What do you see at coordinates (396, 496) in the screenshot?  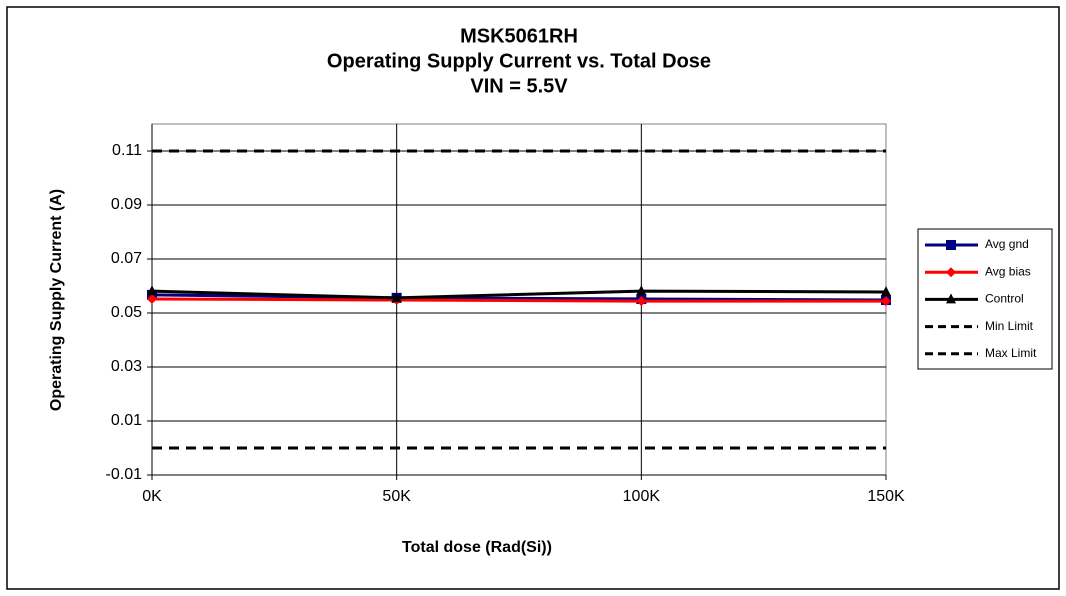 I see `x-tick-label: 50K` at bounding box center [396, 496].